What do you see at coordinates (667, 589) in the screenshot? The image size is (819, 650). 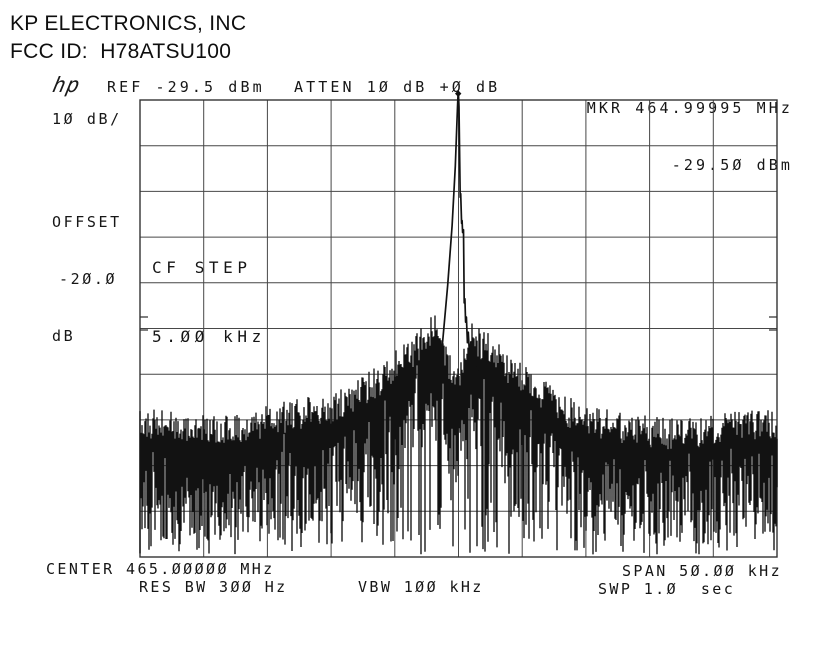 I see `sweep-time-label: SWP 1.Ø sec` at bounding box center [667, 589].